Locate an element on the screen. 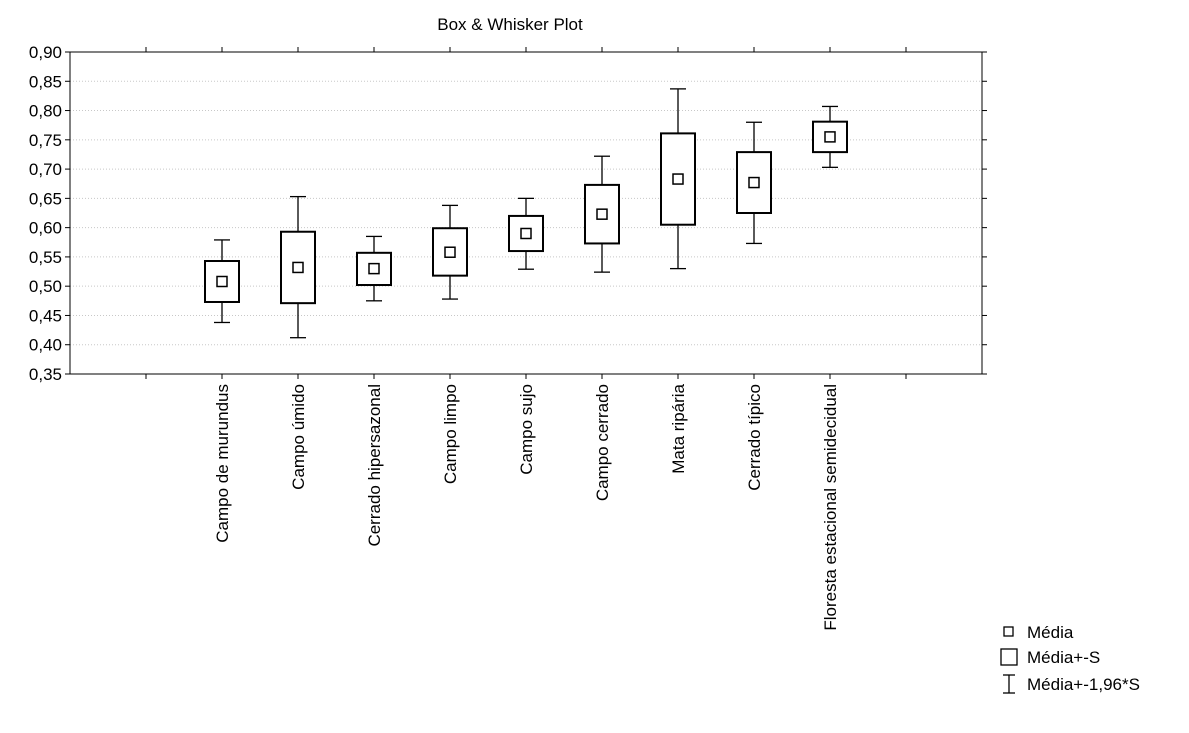 The image size is (1189, 733). y-tick-label: 0,40 is located at coordinates (45, 345).